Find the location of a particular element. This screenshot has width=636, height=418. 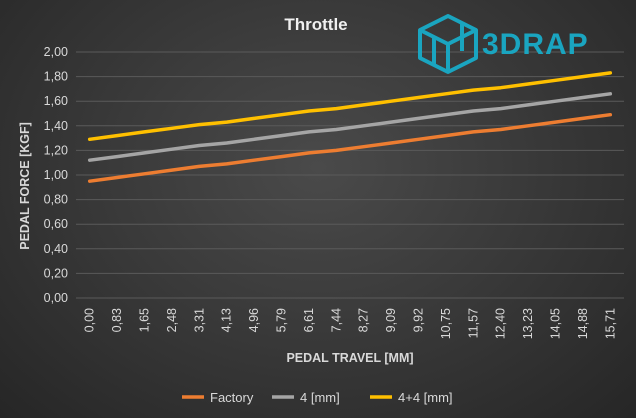

x-tick-label: 2,48 is located at coordinates (172, 320).